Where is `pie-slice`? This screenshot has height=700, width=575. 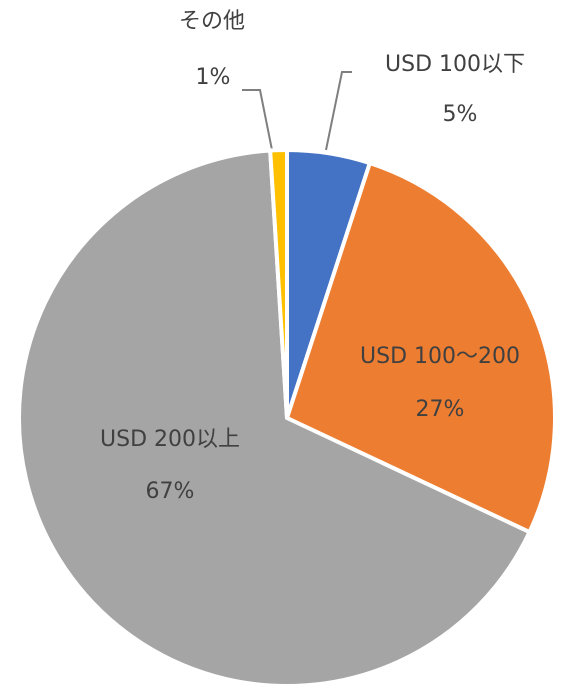 pie-slice is located at coordinates (278, 283).